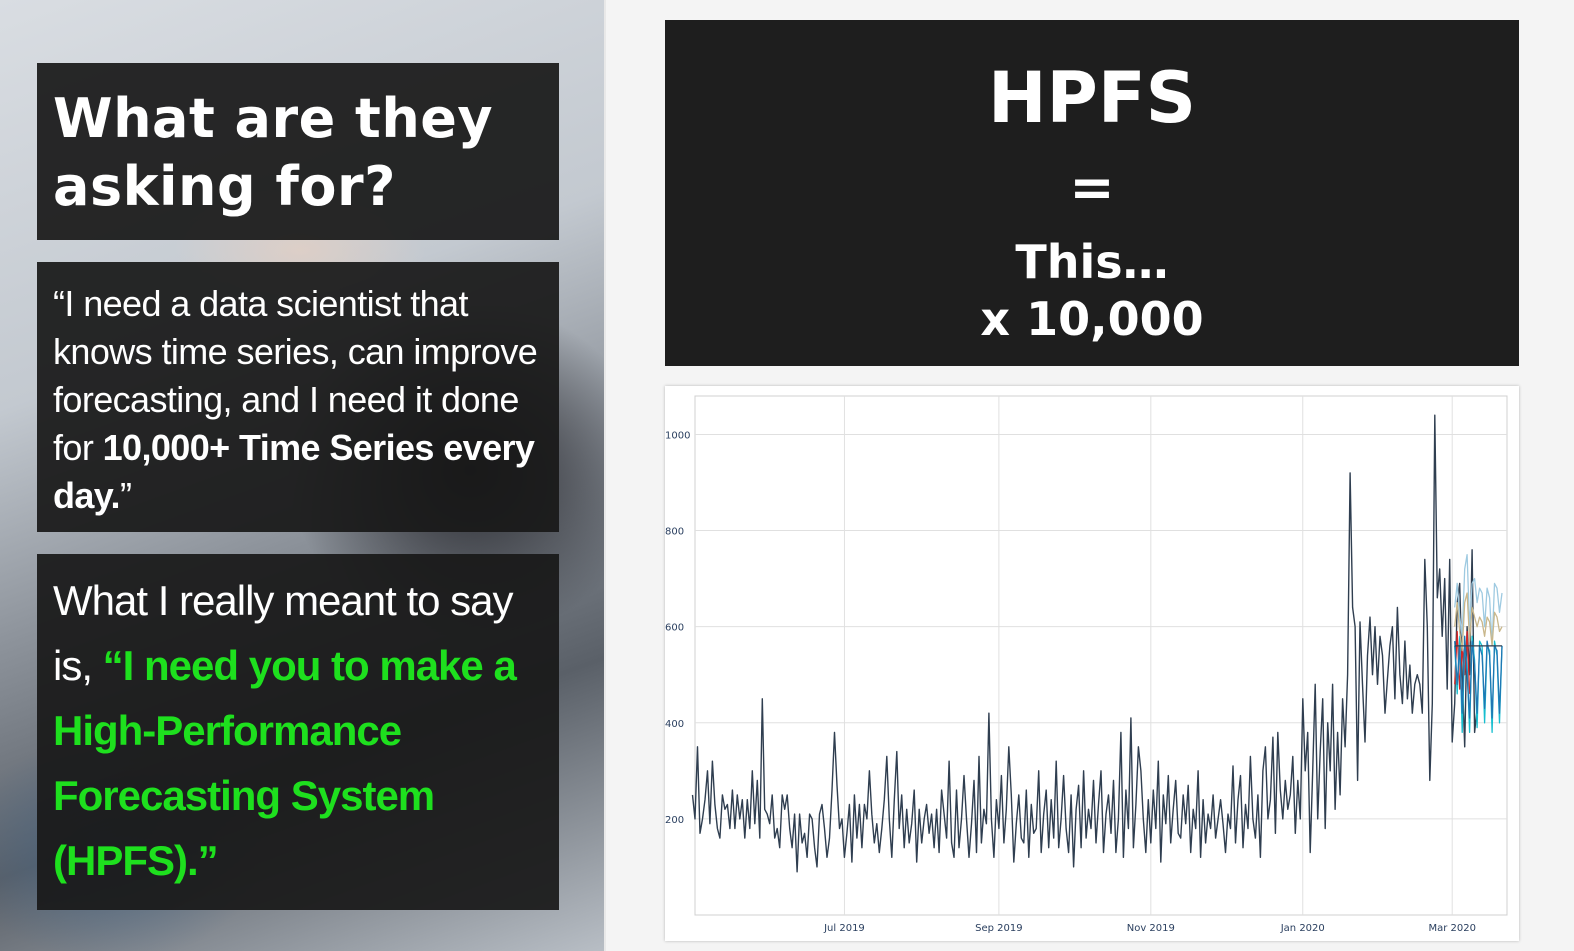 Image resolution: width=1574 pixels, height=951 pixels. What do you see at coordinates (1478, 677) in the screenshot?
I see `series-line-forecast_blue` at bounding box center [1478, 677].